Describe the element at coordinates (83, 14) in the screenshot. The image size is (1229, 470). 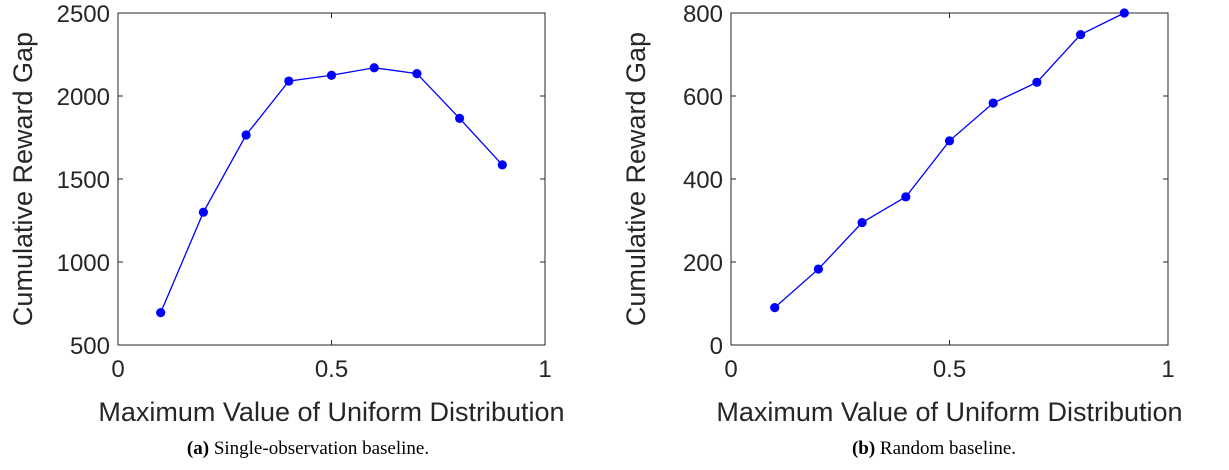
I see `y-tick-label-a: 2500` at that location.